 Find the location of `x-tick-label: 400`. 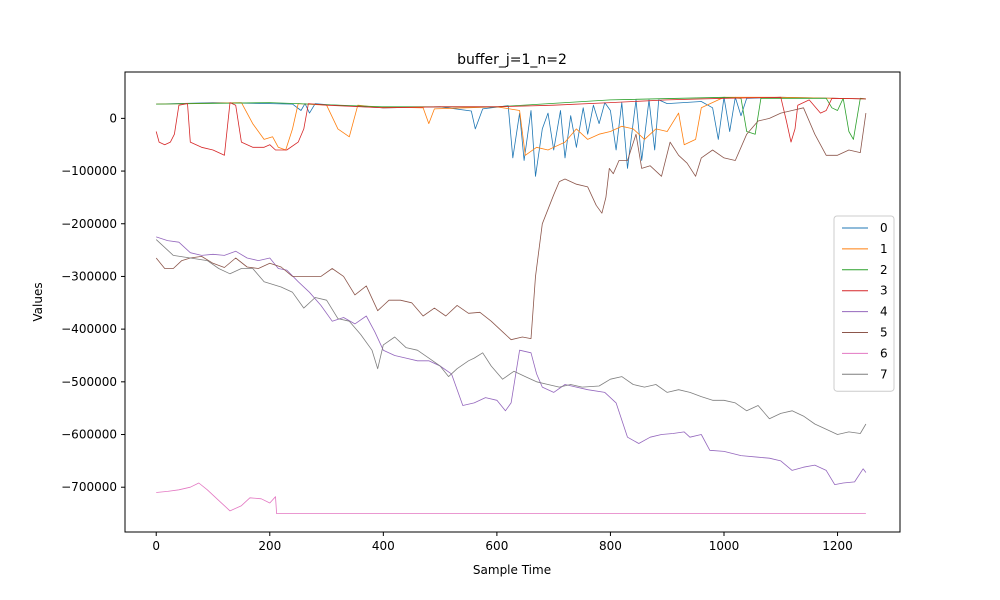

x-tick-label: 400 is located at coordinates (383, 546).